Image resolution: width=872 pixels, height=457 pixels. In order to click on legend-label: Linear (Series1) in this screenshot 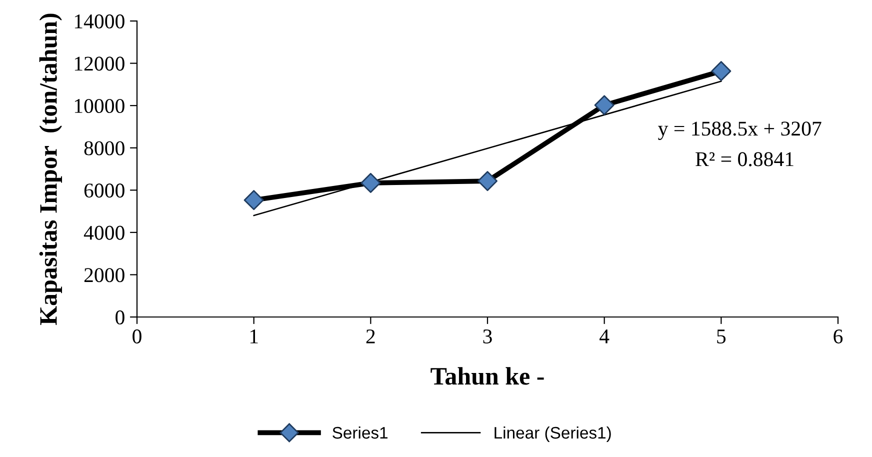, I will do `click(552, 434)`.